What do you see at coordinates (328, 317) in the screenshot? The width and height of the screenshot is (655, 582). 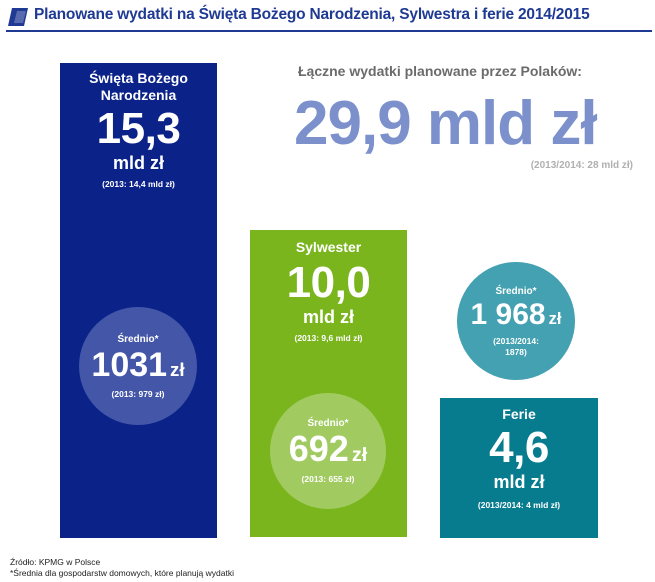 I see `bar-sylwester-unit: mld zł` at bounding box center [328, 317].